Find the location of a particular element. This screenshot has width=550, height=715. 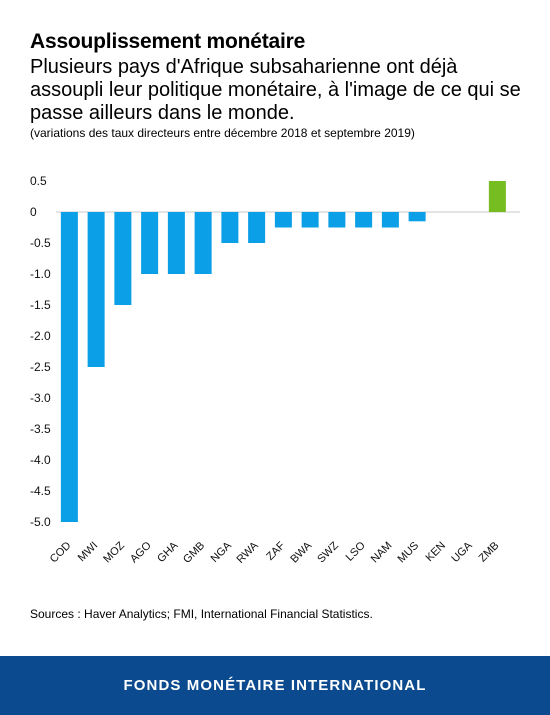

y-tick-label: -4.5 is located at coordinates (40, 491).